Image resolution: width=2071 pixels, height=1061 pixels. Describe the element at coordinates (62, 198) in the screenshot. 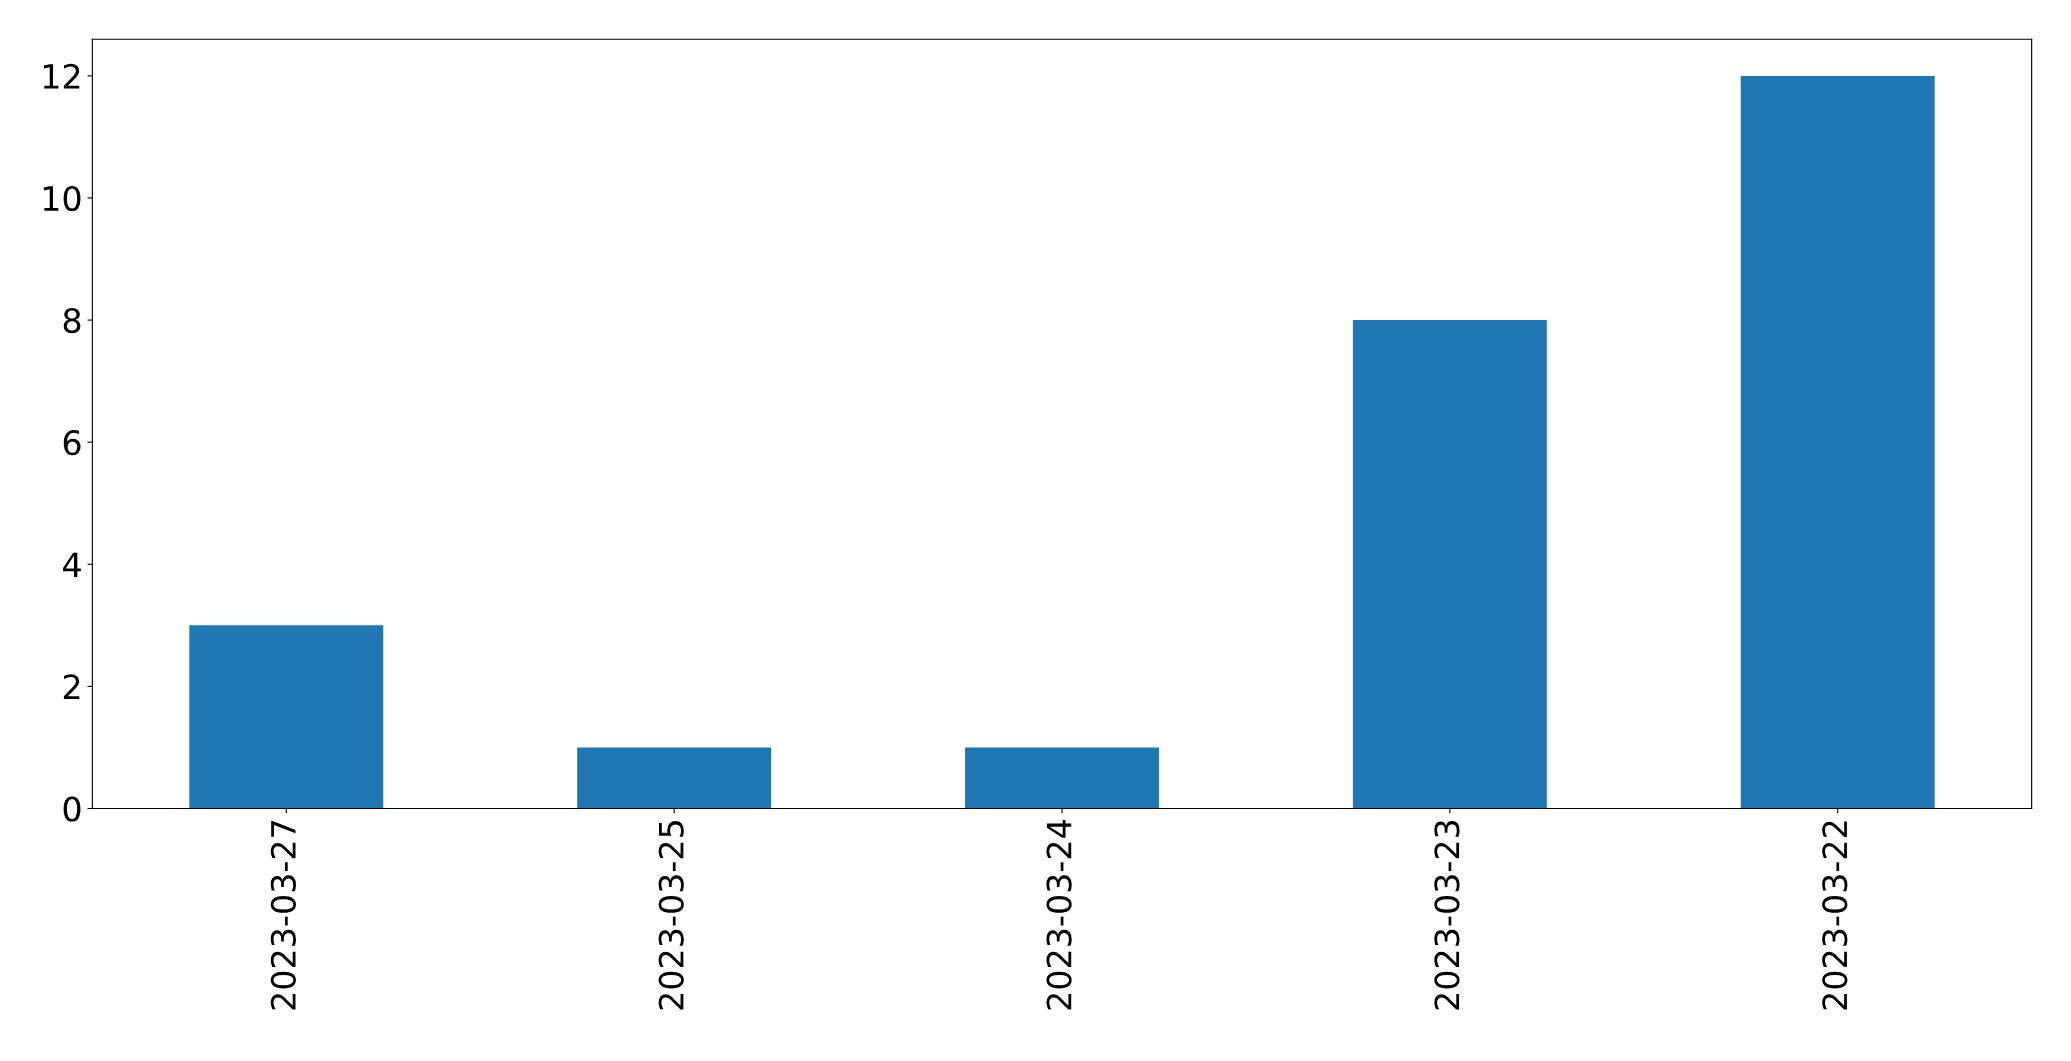

I see `y-tick-label: 10` at that location.